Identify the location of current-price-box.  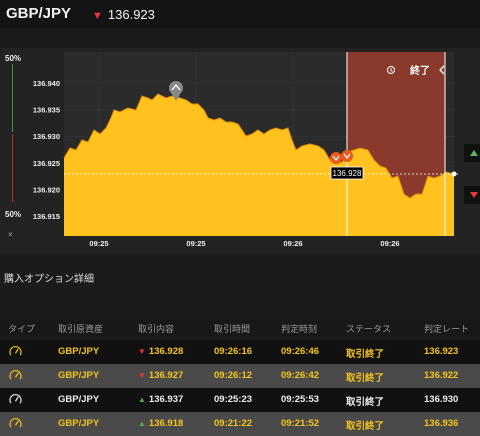
(347, 173).